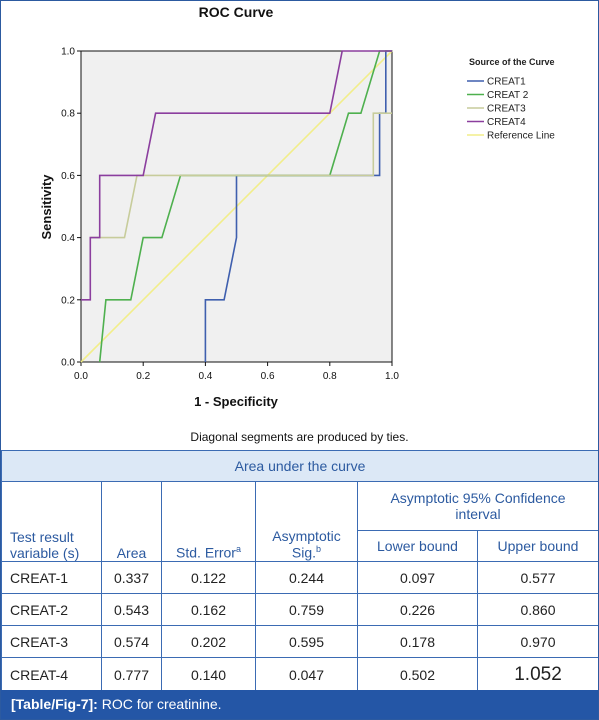 Image resolution: width=599 pixels, height=720 pixels. What do you see at coordinates (306, 577) in the screenshot?
I see `cell-sig: 0.244` at bounding box center [306, 577].